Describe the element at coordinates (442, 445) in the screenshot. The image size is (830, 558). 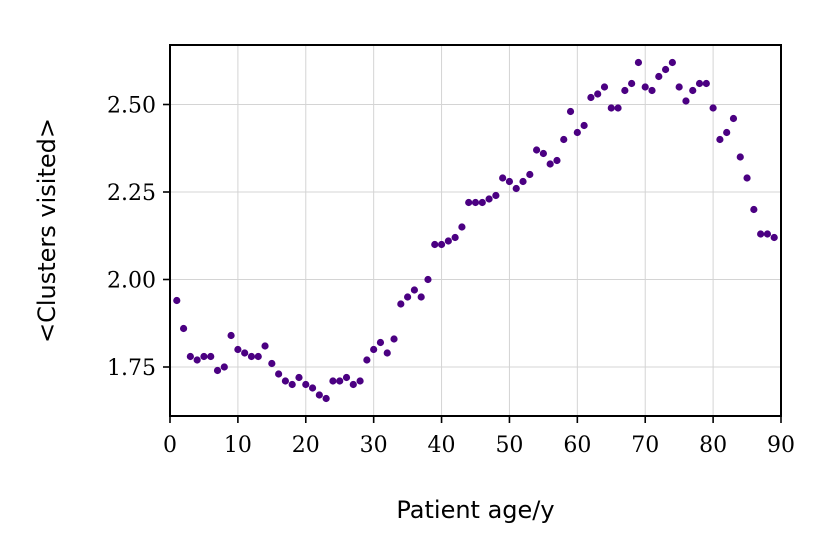
I see `x-tick-label: 40` at that location.